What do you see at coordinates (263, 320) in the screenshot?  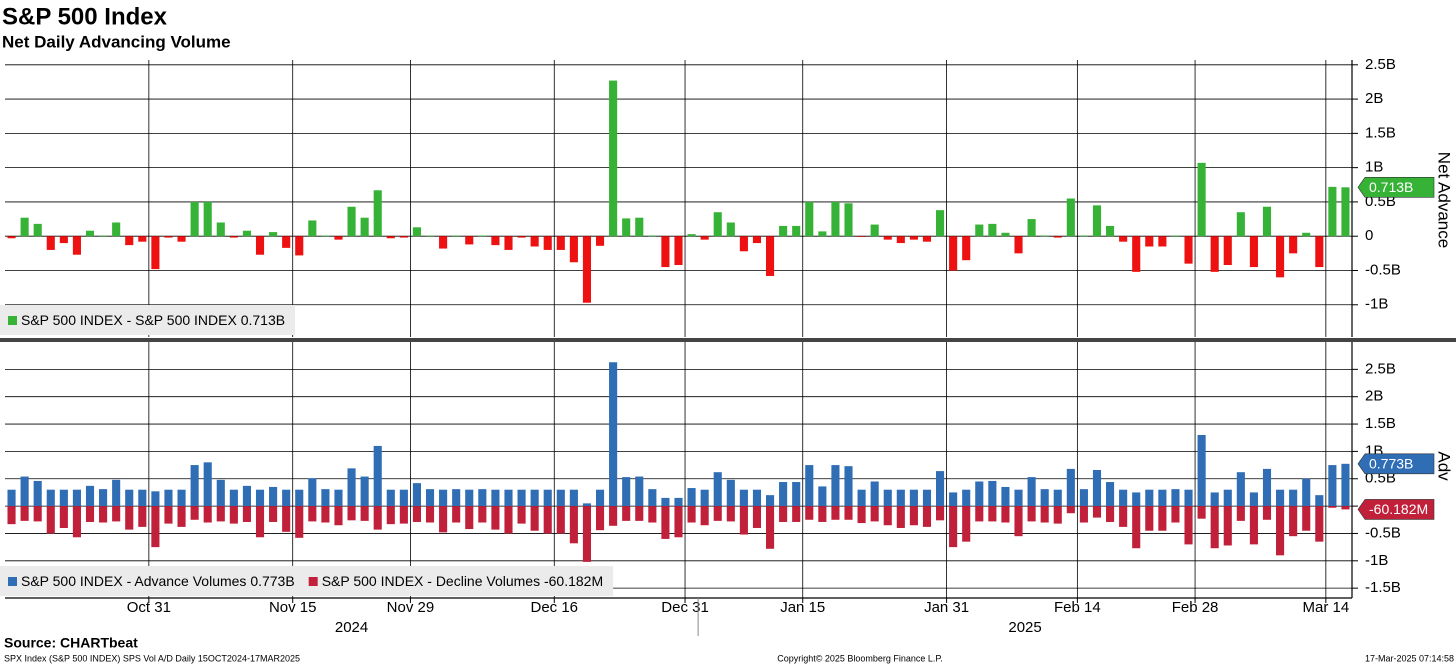 I see `legend-value: 0.713B` at bounding box center [263, 320].